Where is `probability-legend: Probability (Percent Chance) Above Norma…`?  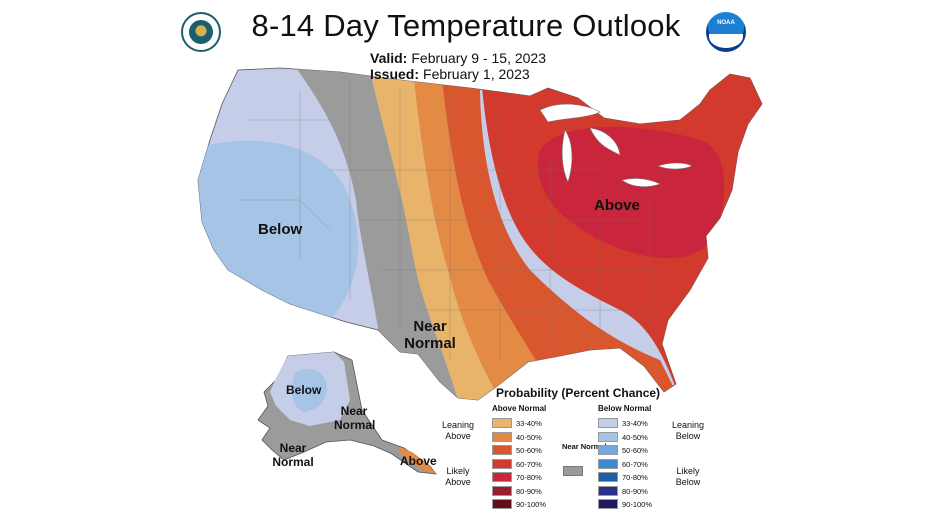
probability-legend: Probability (Percent Chance) Above Norma… is located at coordinates (572, 447).